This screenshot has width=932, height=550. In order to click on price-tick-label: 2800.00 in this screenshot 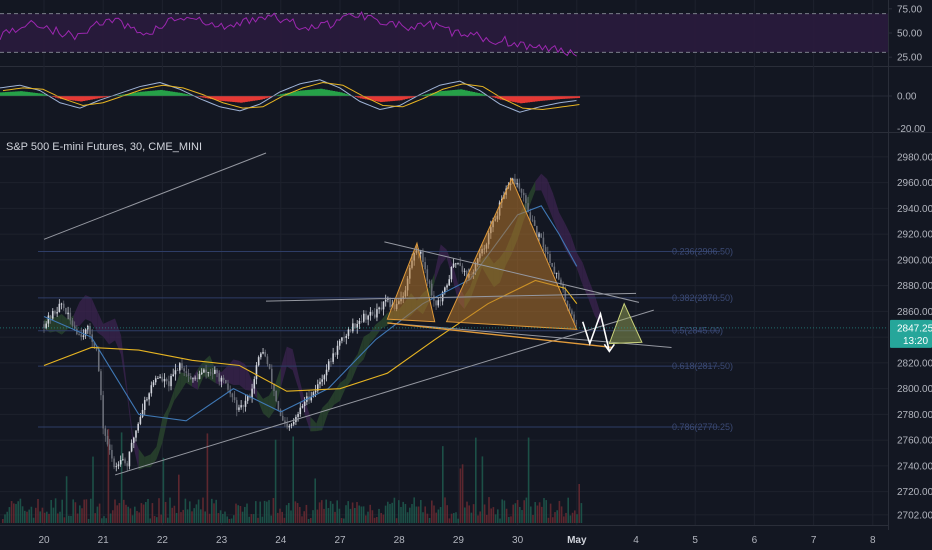, I will do `click(914, 389)`.